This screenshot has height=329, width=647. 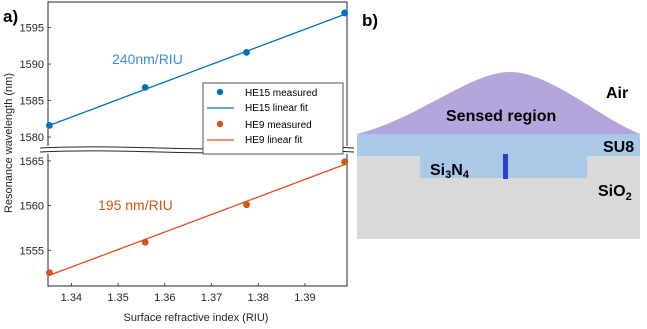 I want to click on legend-marker-he15-measured, so click(x=220, y=92).